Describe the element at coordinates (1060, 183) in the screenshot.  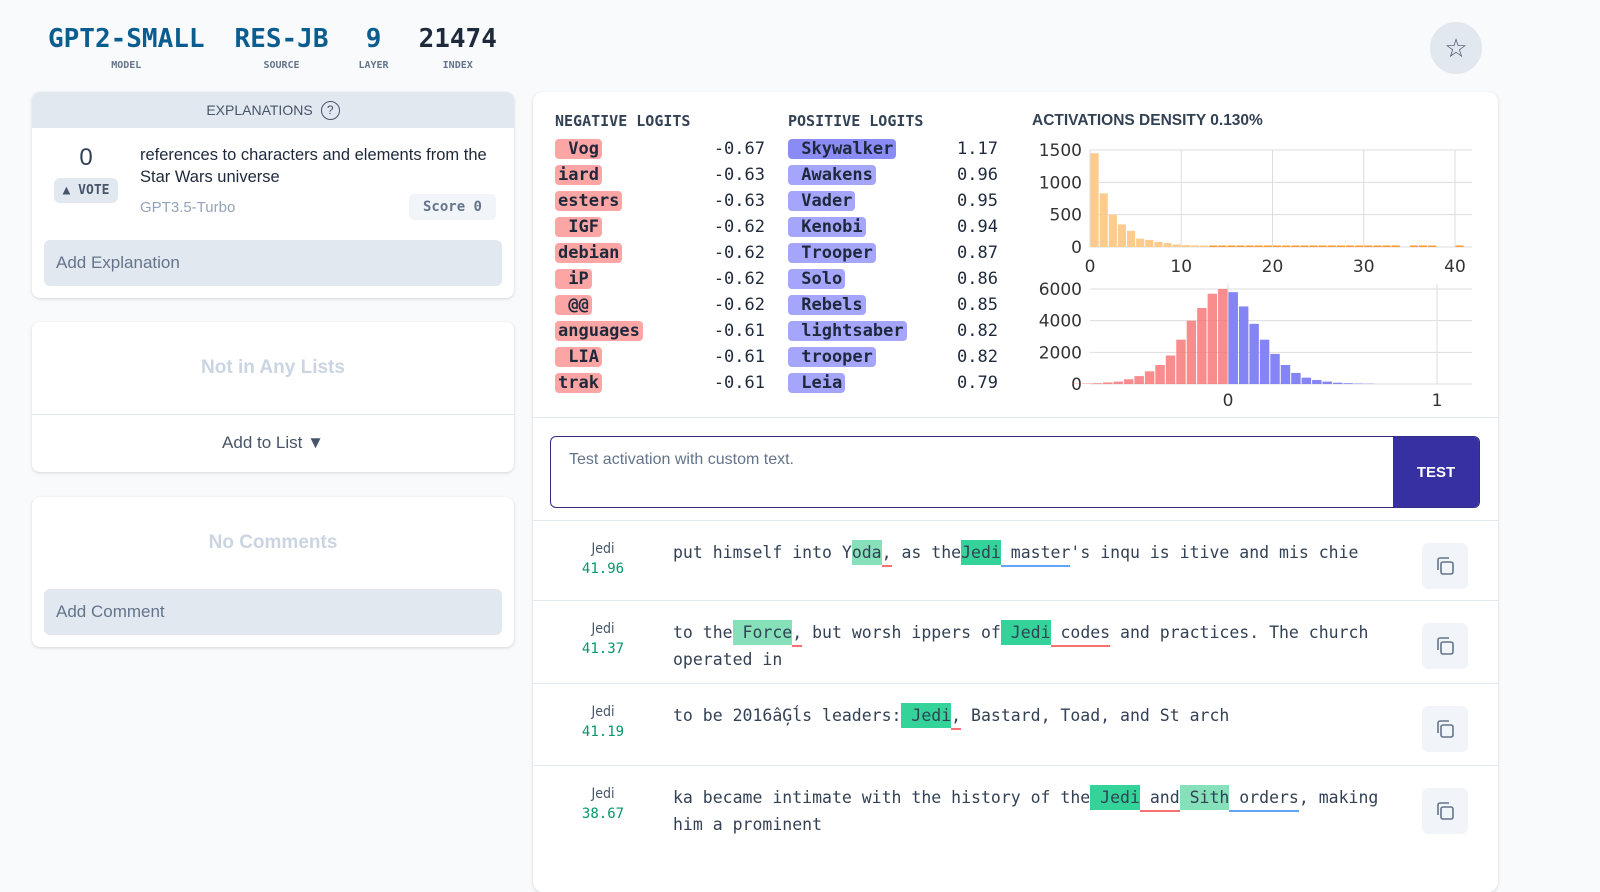
I see `y-tick-label: 1000` at that location.